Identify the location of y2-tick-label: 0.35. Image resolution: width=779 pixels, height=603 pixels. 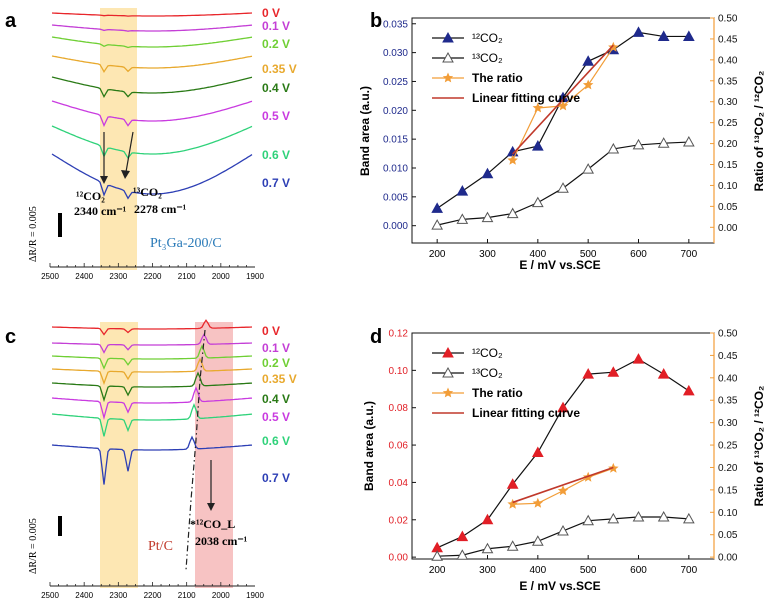
(728, 401).